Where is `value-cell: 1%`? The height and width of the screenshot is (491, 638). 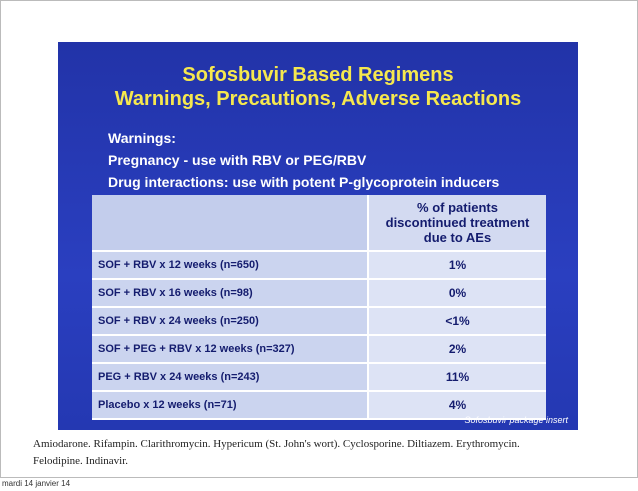
value-cell: 1% is located at coordinates (457, 265).